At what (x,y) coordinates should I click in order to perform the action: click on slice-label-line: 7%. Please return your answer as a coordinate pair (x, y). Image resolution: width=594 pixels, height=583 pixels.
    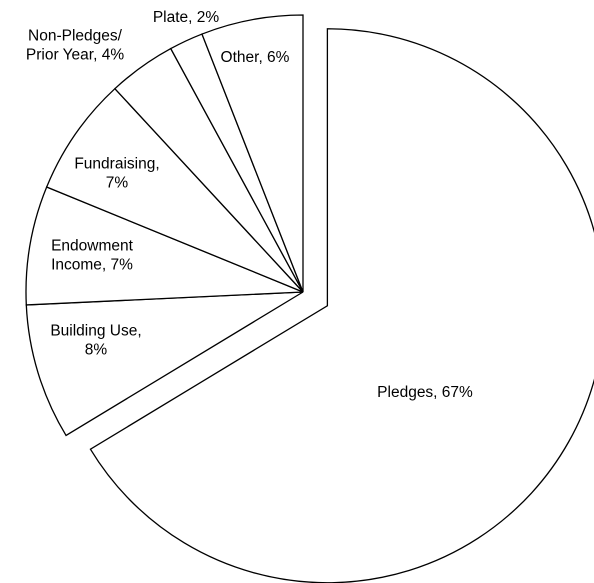
    Looking at the image, I should click on (117, 183).